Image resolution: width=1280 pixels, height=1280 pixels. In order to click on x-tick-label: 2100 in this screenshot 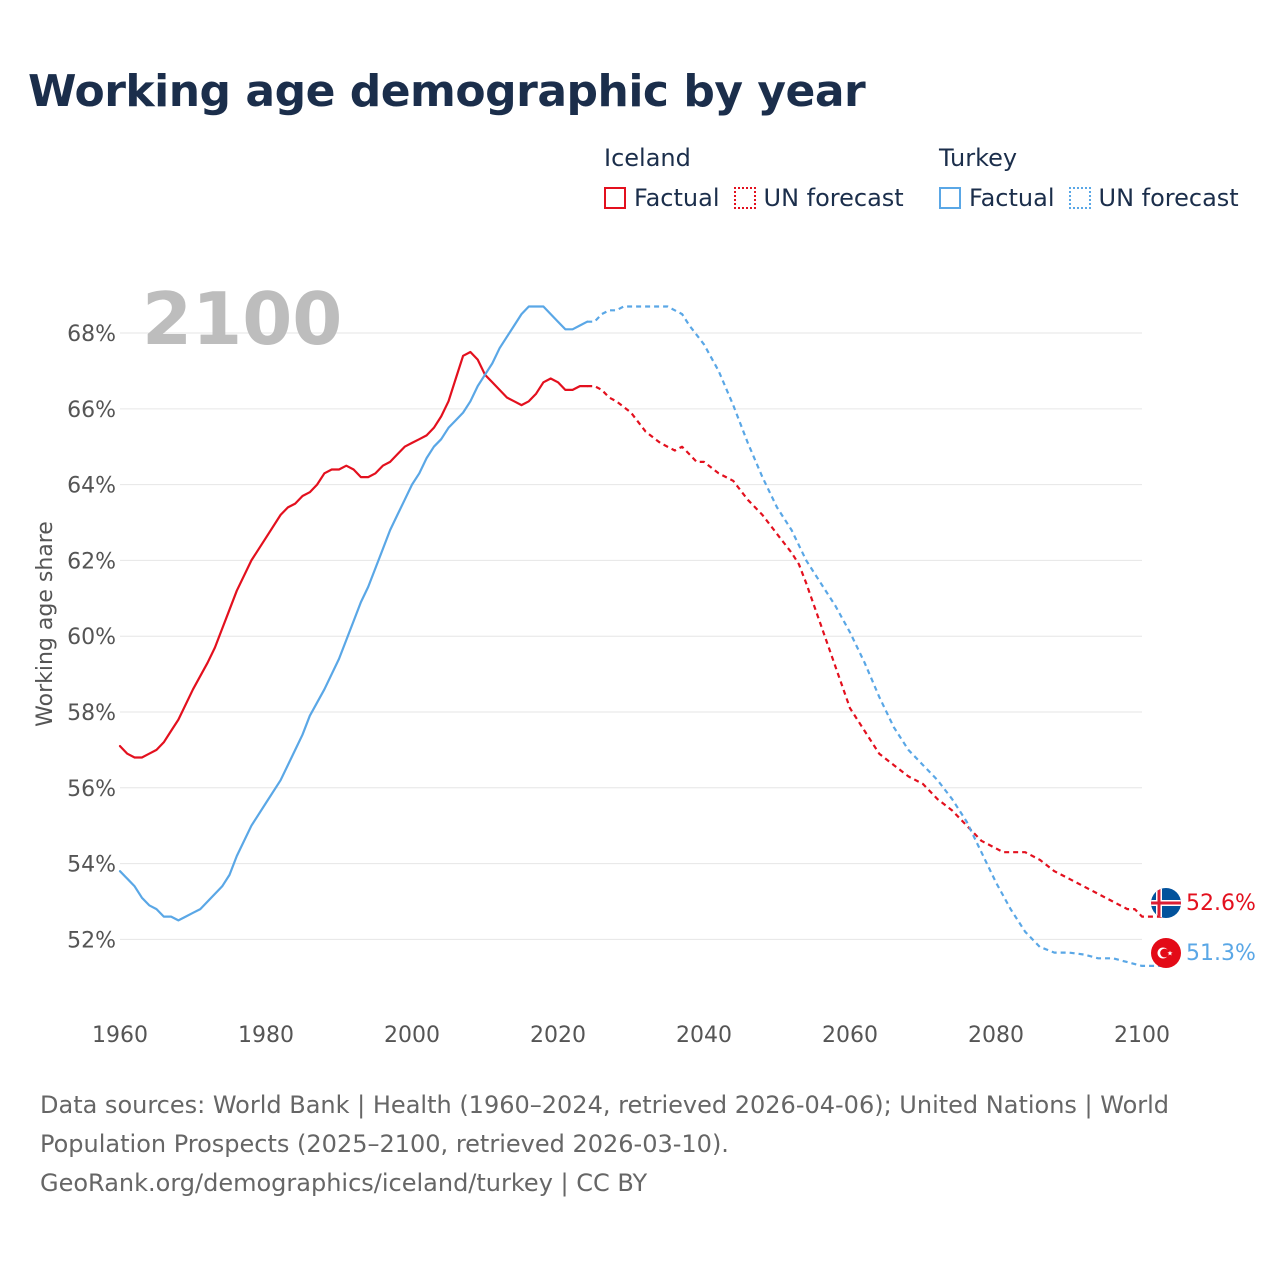, I will do `click(1142, 1035)`.